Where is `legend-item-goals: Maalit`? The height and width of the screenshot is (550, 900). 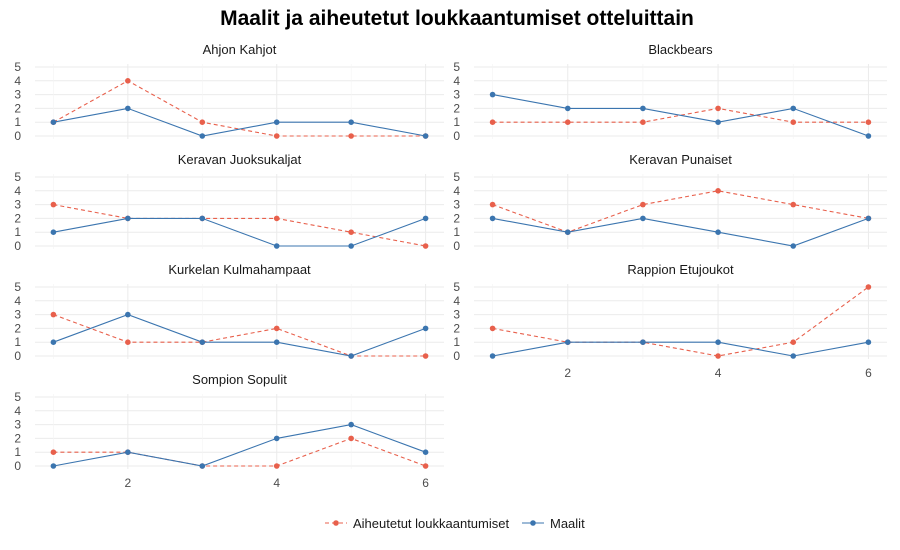 legend-item-goals: Maalit is located at coordinates (553, 523).